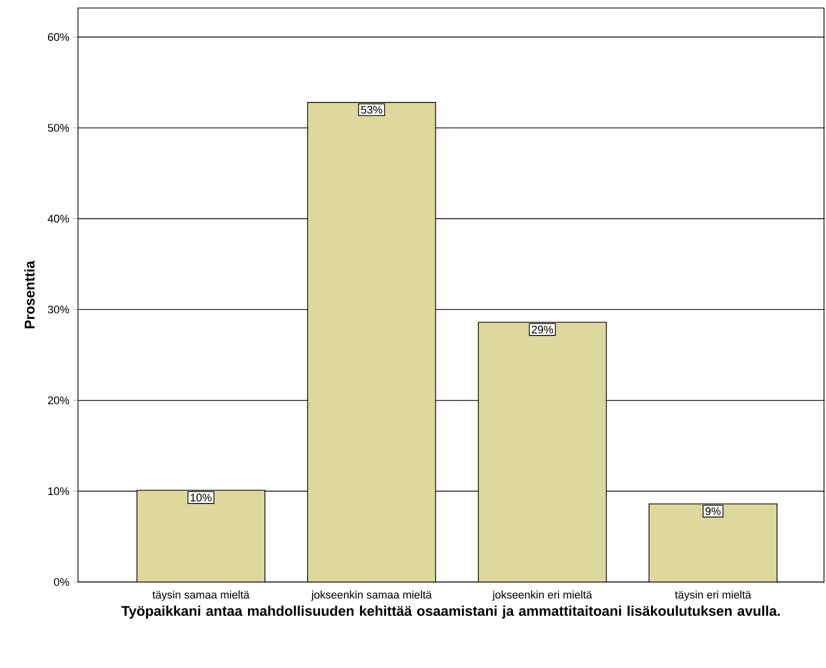  Describe the element at coordinates (59, 310) in the screenshot. I see `y-tick-label: 30%` at that location.